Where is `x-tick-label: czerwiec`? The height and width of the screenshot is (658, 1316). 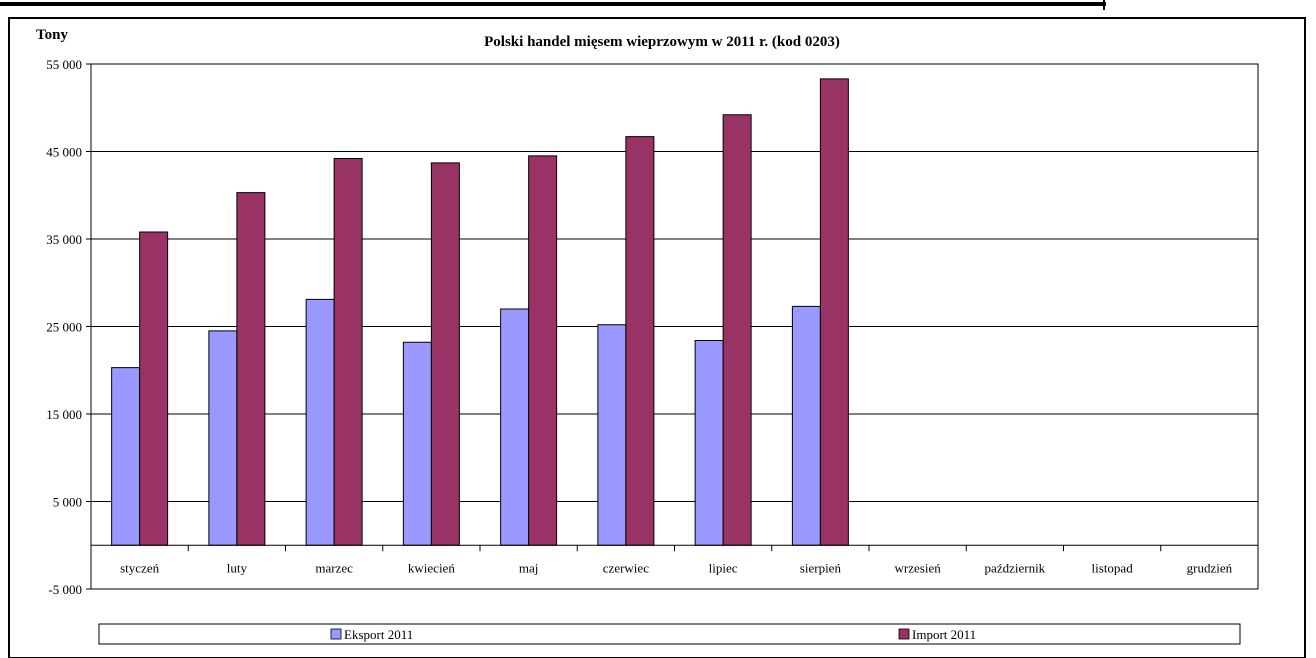
x-tick-label: czerwiec is located at coordinates (626, 567).